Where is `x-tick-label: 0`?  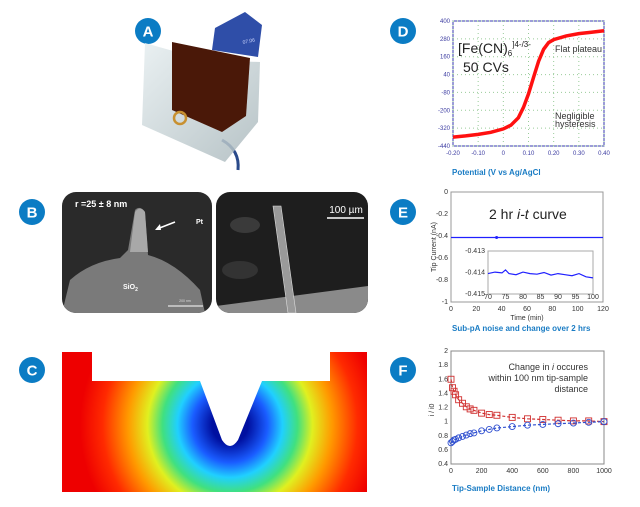
x-tick-label: 0 is located at coordinates (451, 309).